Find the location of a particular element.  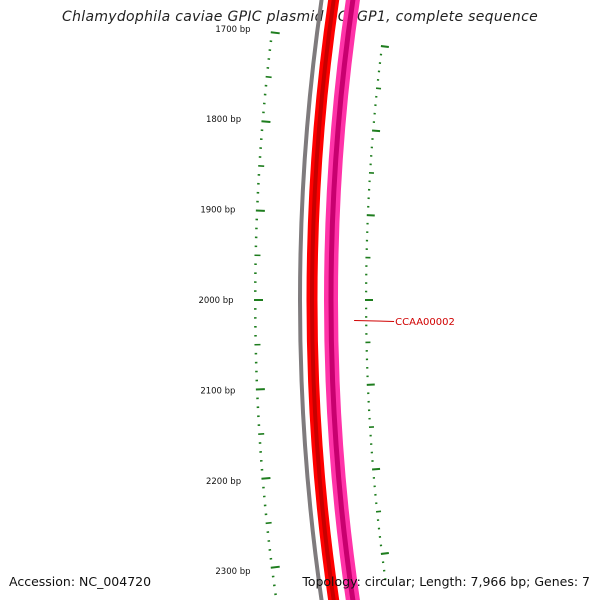

gene-labels: CCAA00002 is located at coordinates (404, 322).